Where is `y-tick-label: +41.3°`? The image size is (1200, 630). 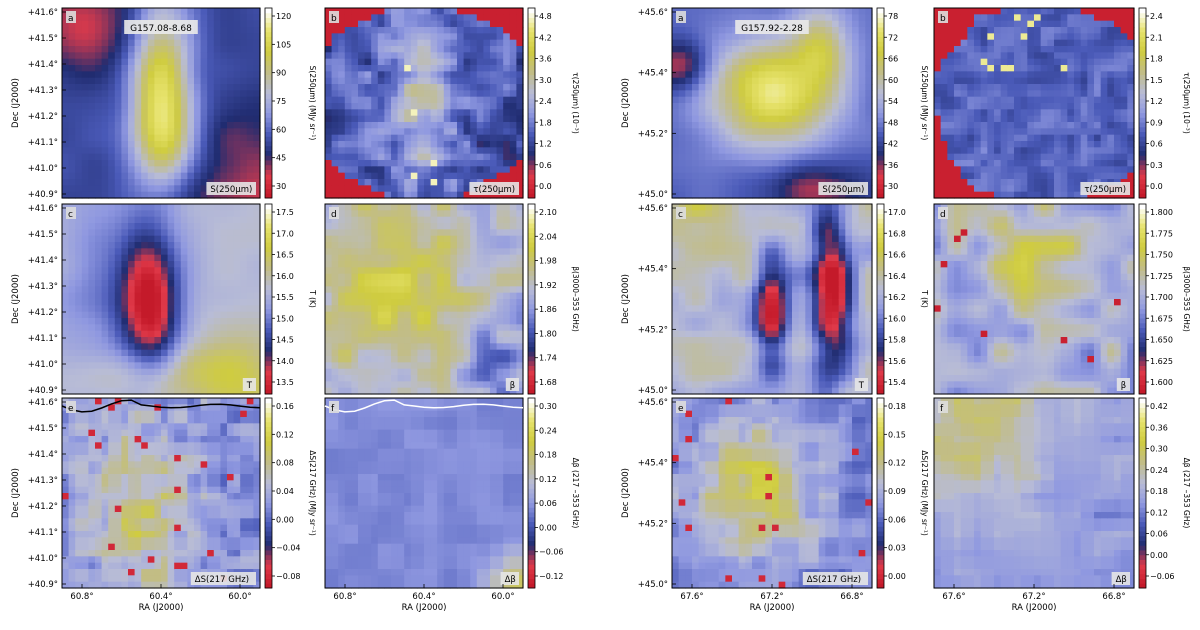
y-tick-label: +41.3° is located at coordinates (43, 91).